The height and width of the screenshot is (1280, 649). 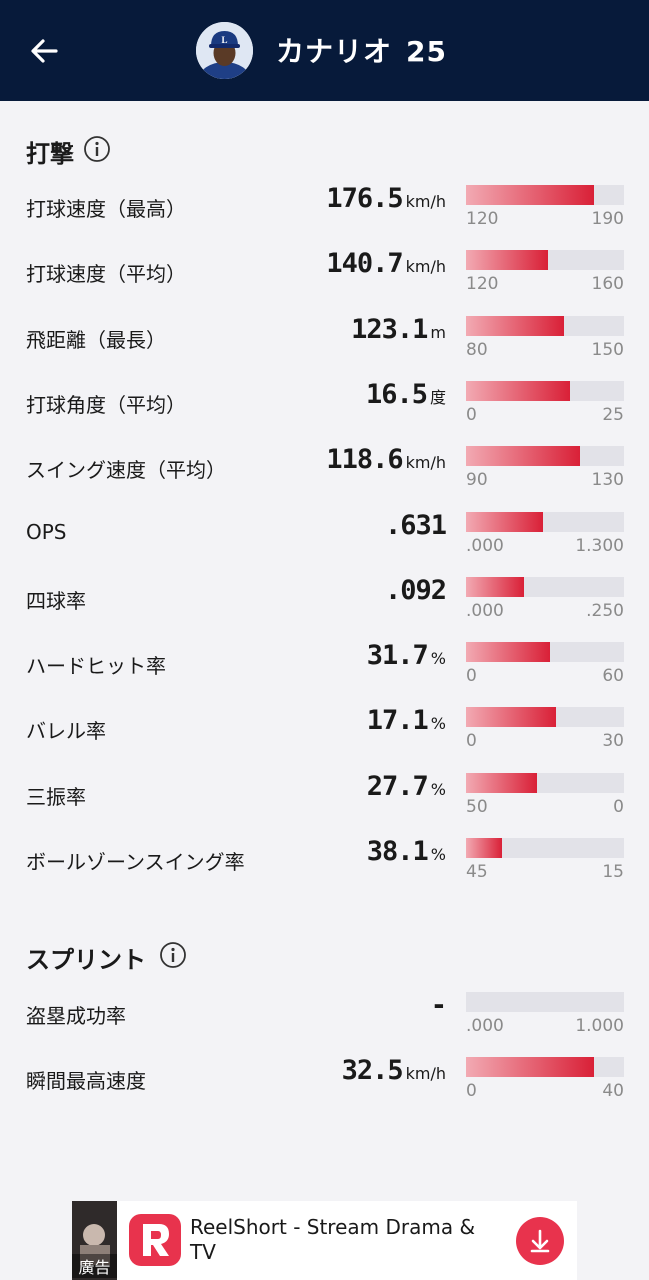 I want to click on stat-scale-min: .000, so click(x=485, y=610).